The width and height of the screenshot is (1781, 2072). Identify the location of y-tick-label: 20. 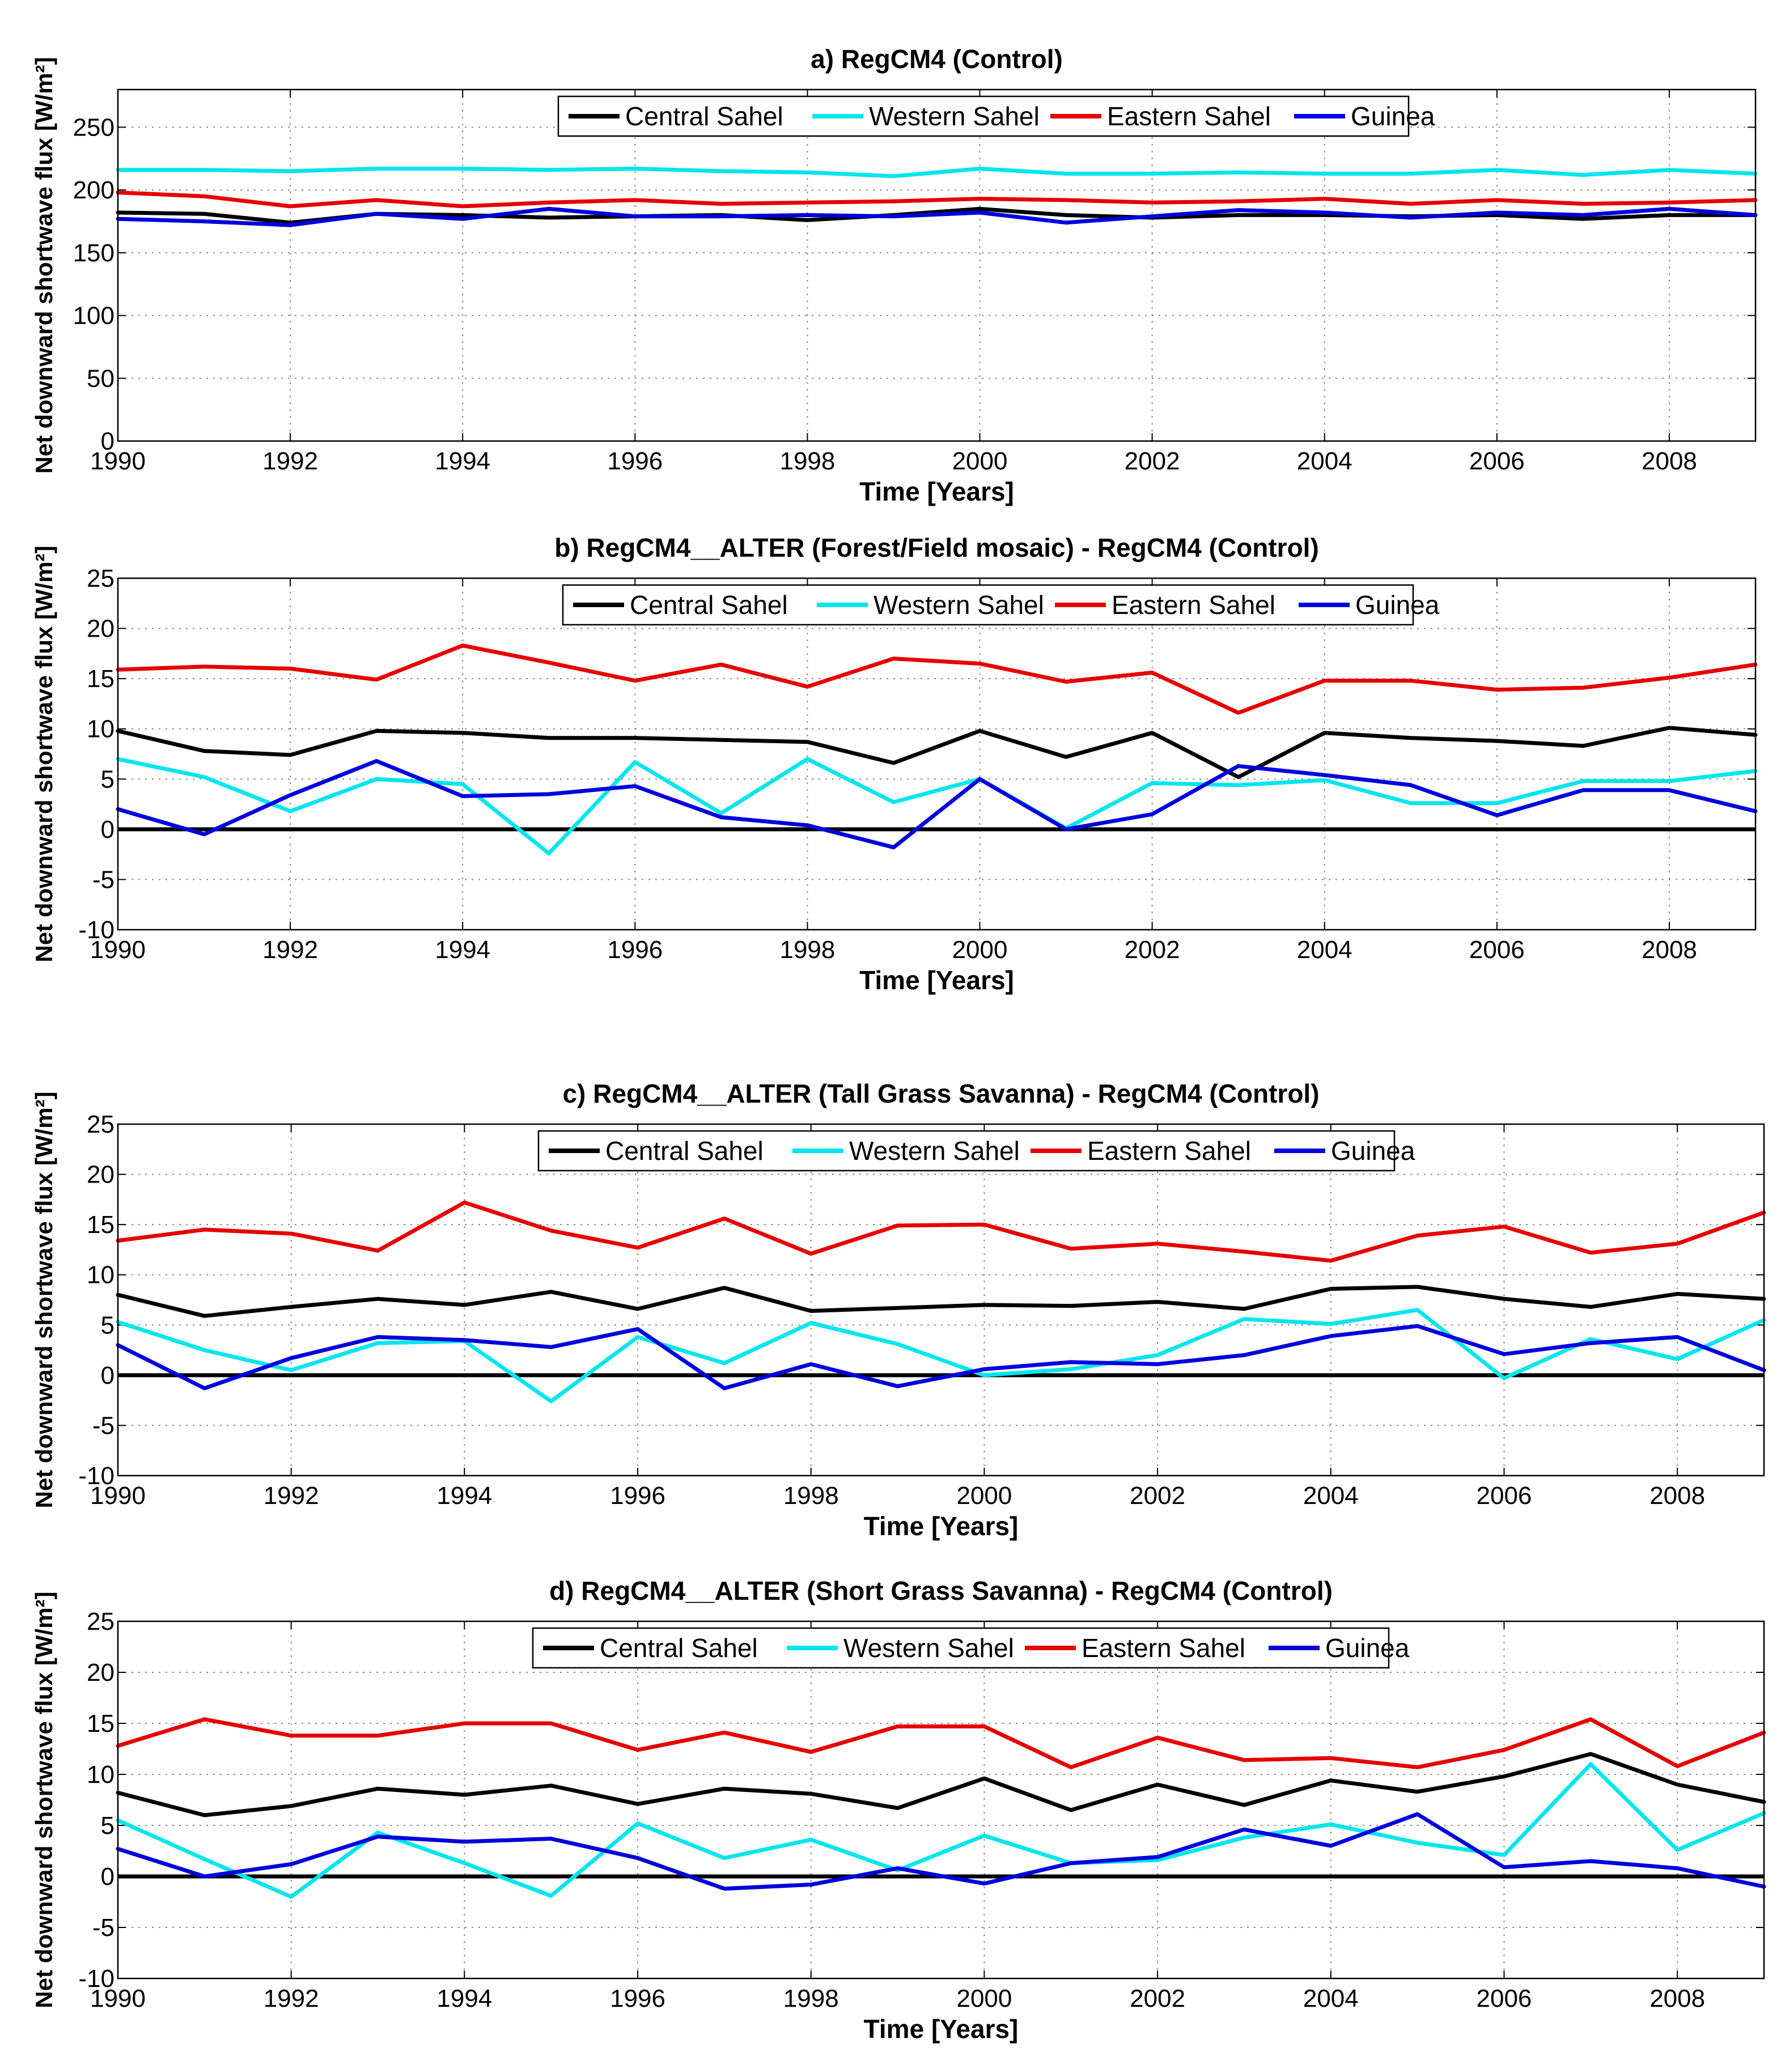
(101, 1175).